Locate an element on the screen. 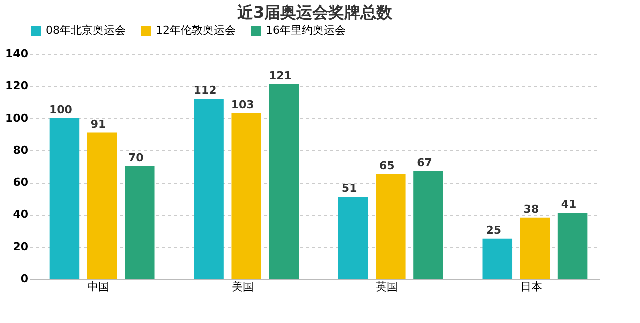  data-label: 51 is located at coordinates (350, 189).